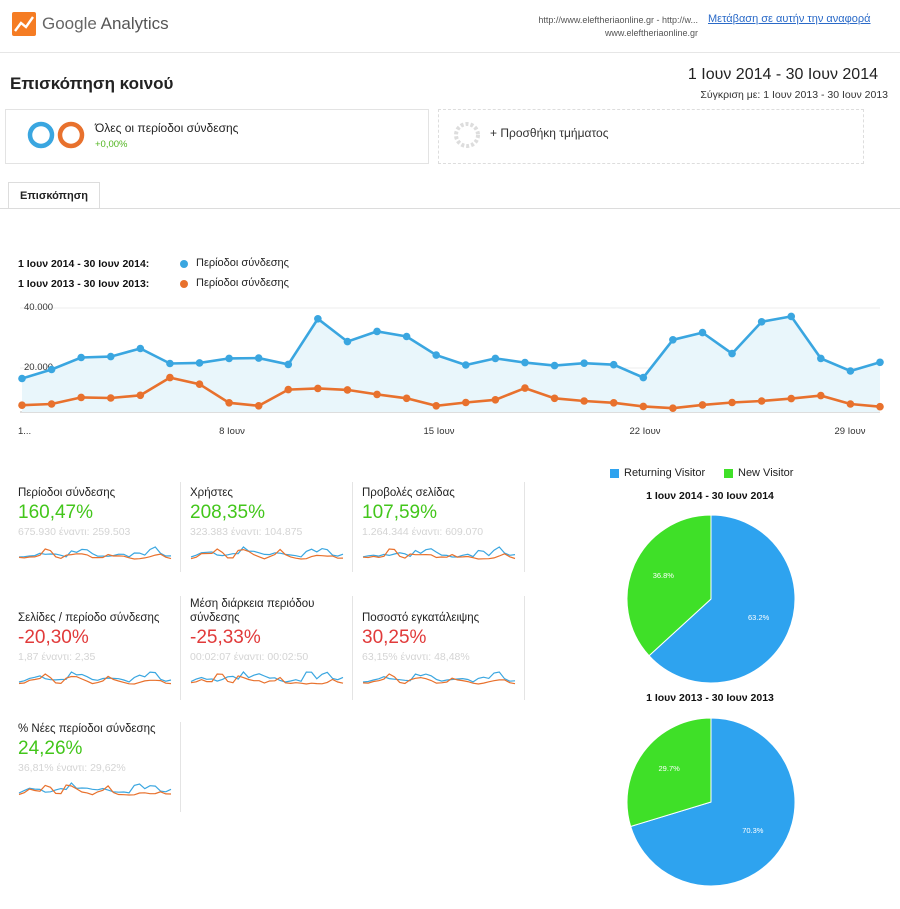 The image size is (900, 909). What do you see at coordinates (421, 618) in the screenshot?
I see `metric-label: Ποσοστό εγκατάλειψης` at bounding box center [421, 618].